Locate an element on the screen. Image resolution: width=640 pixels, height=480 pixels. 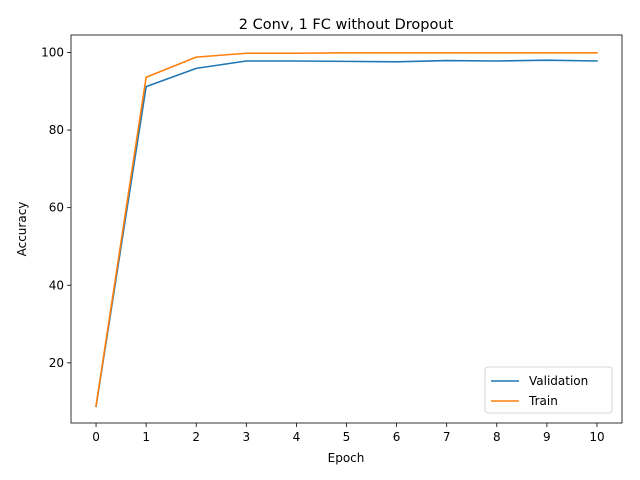
y-tick-label: 80 is located at coordinates (56, 130).